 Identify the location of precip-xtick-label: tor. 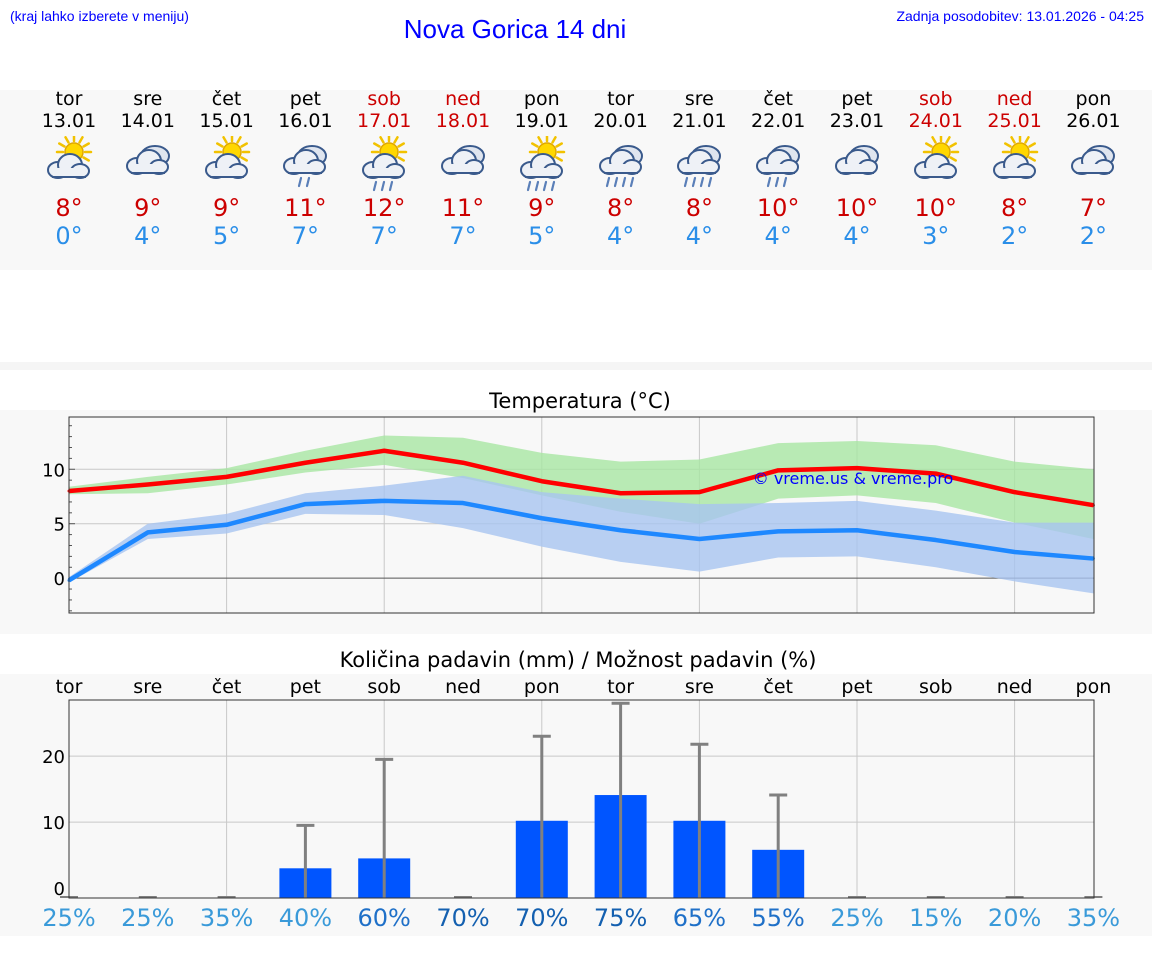
(69, 687).